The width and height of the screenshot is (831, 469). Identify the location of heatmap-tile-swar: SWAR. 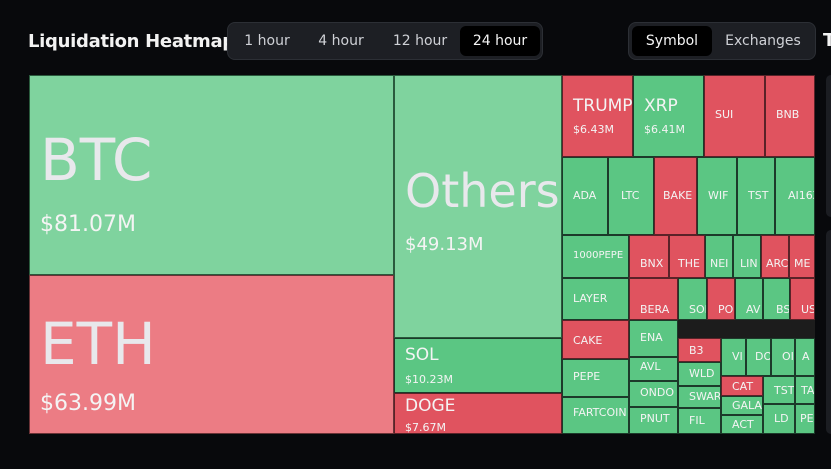
(699, 397).